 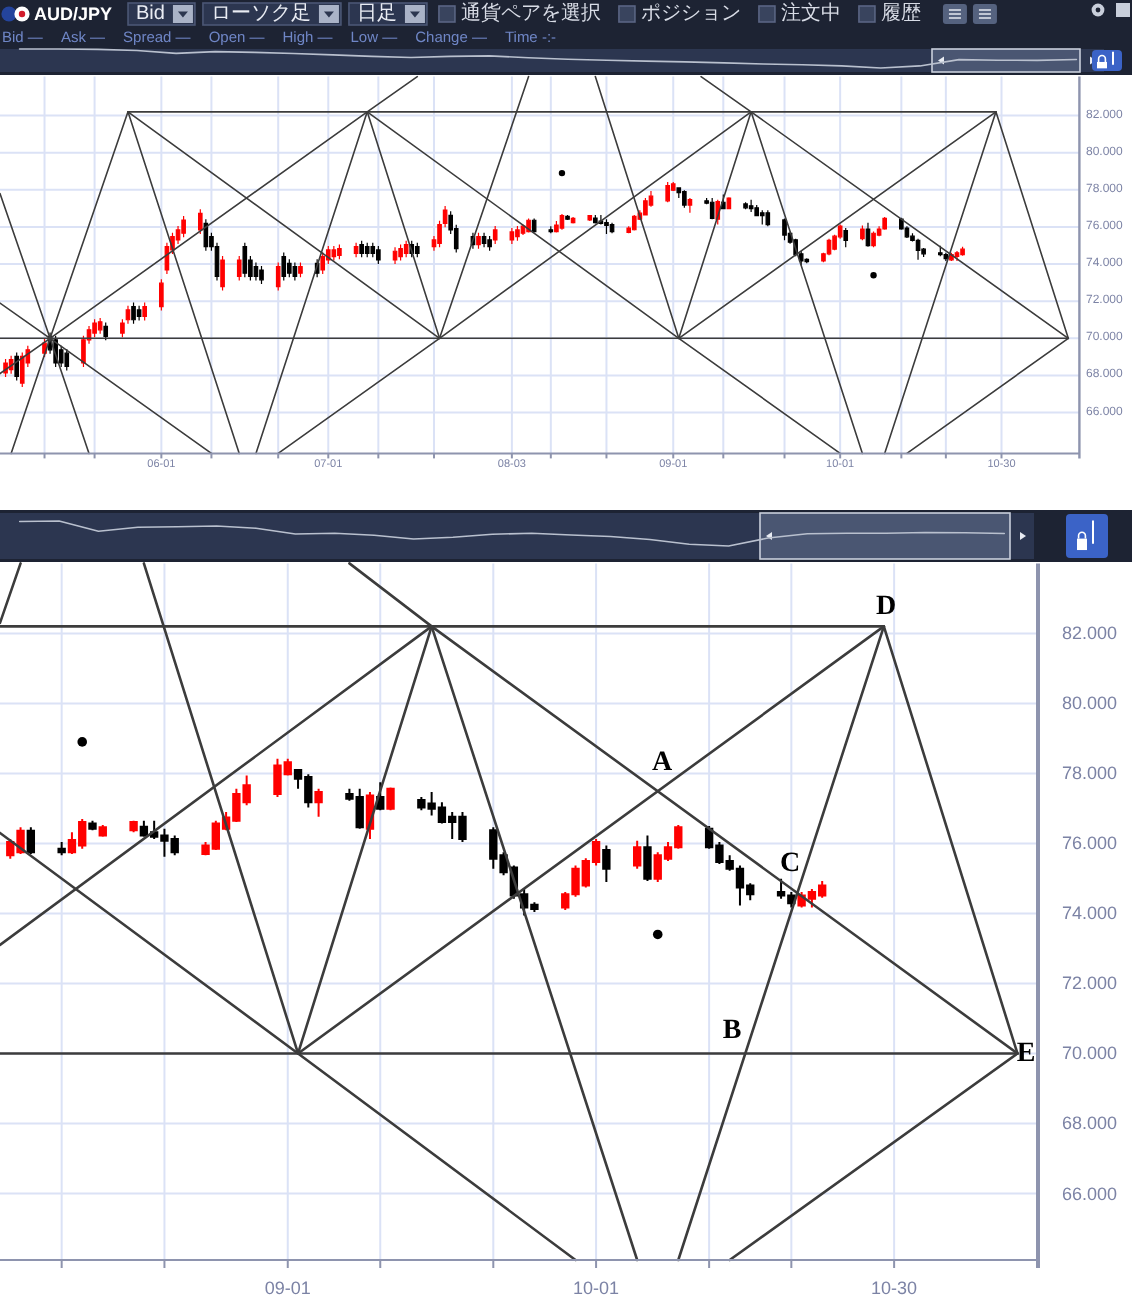 What do you see at coordinates (1026, 1054) in the screenshot?
I see `annotation: E` at bounding box center [1026, 1054].